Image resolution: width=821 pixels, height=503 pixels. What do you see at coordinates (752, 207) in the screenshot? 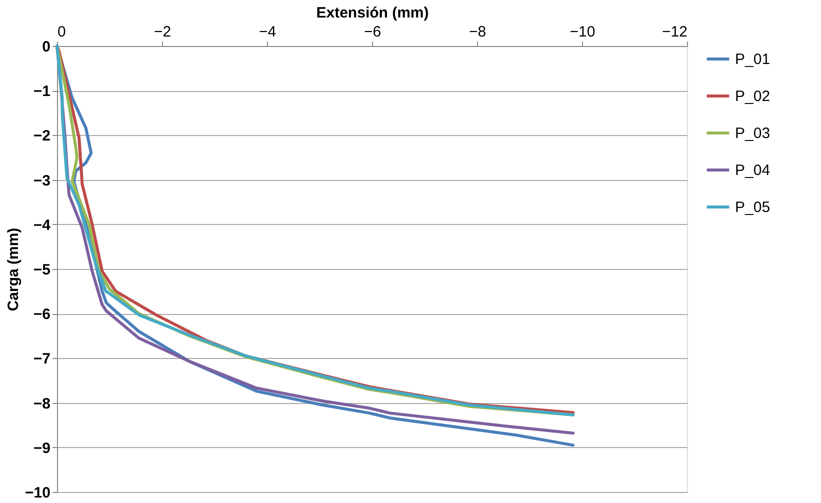
I see `legend-label: P_05` at bounding box center [752, 207].